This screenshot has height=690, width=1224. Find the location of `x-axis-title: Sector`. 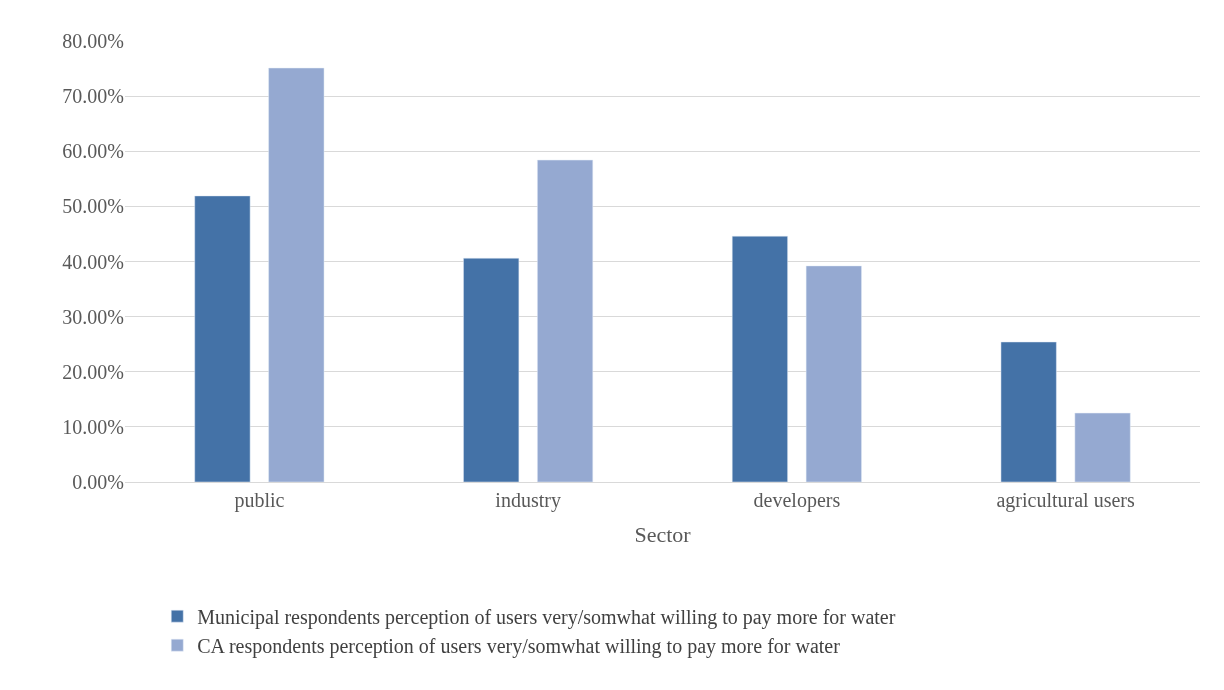

x-axis-title: Sector is located at coordinates (663, 534).